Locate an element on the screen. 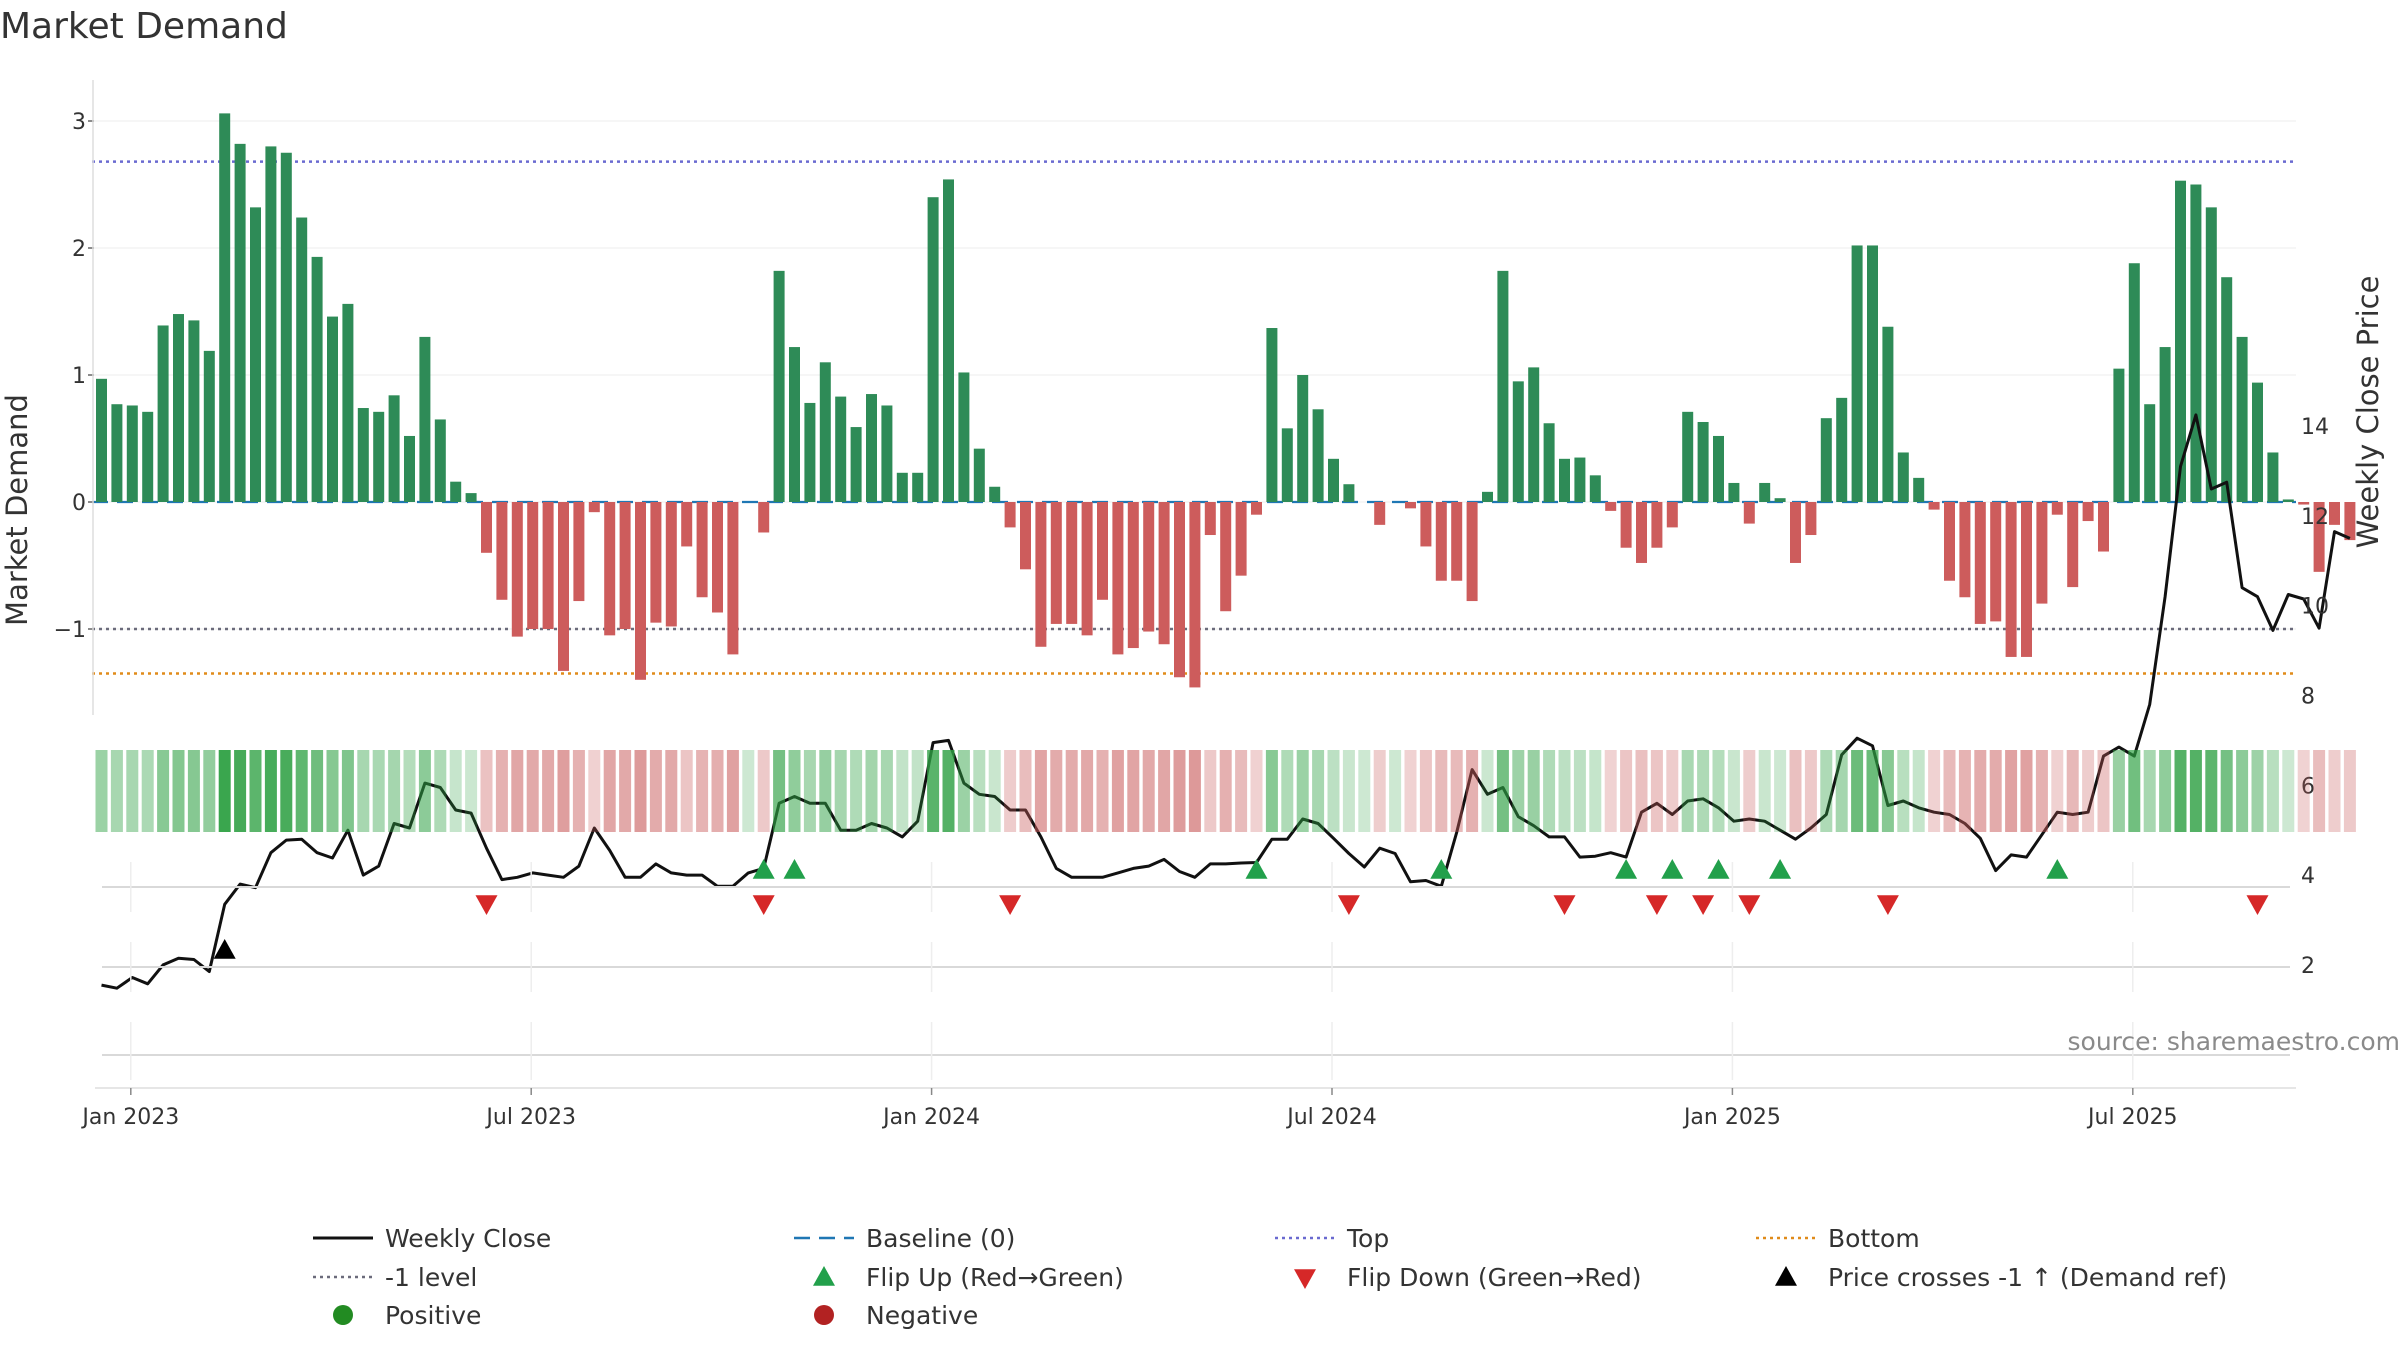 The width and height of the screenshot is (2400, 1350). legend-label: Bottom is located at coordinates (1874, 1238).